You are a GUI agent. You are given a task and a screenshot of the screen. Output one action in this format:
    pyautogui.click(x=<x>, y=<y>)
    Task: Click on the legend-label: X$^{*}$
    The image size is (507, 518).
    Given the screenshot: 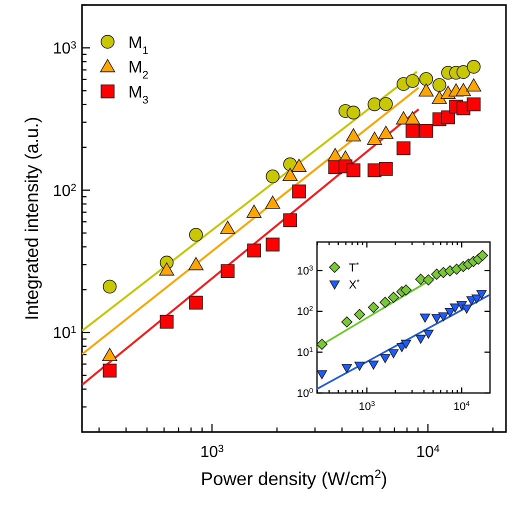 What is the action you would take?
    pyautogui.click(x=354, y=284)
    